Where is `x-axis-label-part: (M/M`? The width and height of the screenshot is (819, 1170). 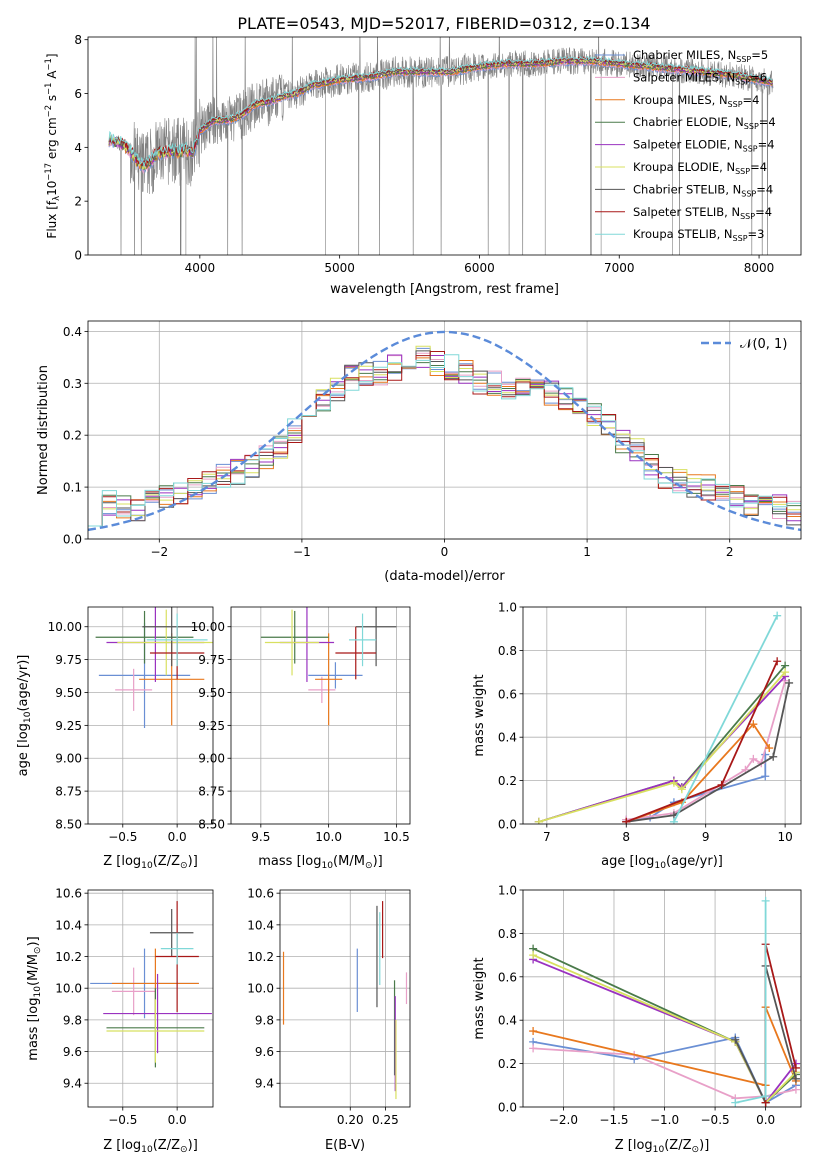
x-axis-label-part: (M/M is located at coordinates (349, 861).